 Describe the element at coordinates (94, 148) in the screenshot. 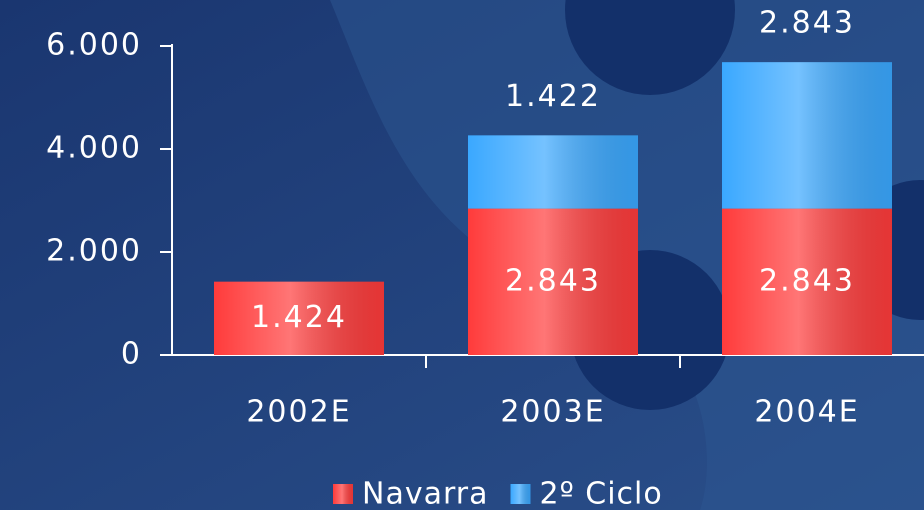

I see `y-tick-label: 4.000` at that location.